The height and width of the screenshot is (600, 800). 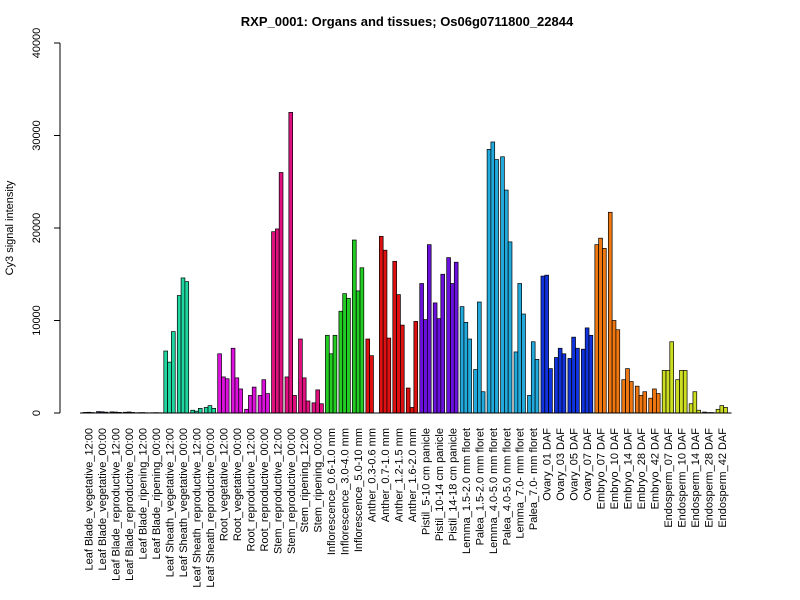 What do you see at coordinates (453, 484) in the screenshot?
I see `x-tick-label: Pistil_14-18 cm panicle` at bounding box center [453, 484].